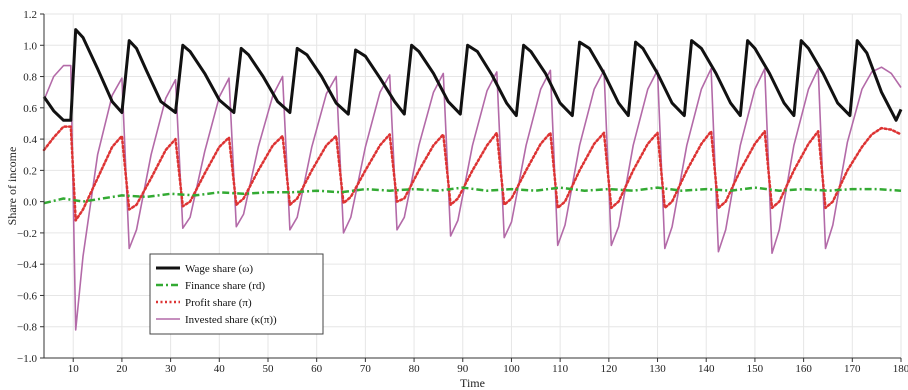 The width and height of the screenshot is (908, 390). I want to click on x-tick-label: 20, so click(122, 369).